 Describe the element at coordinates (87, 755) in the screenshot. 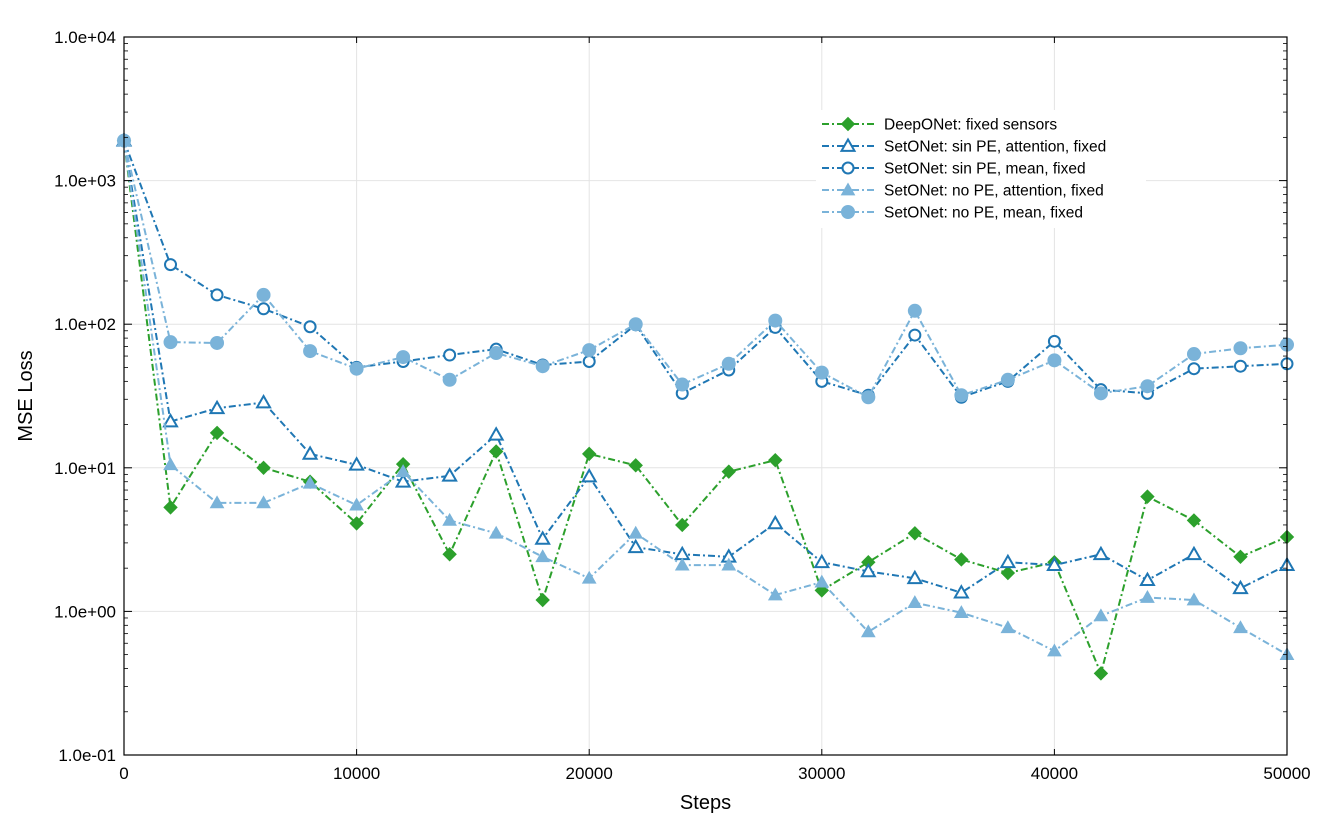

I see `y-tick-label: 1.0e-01` at that location.